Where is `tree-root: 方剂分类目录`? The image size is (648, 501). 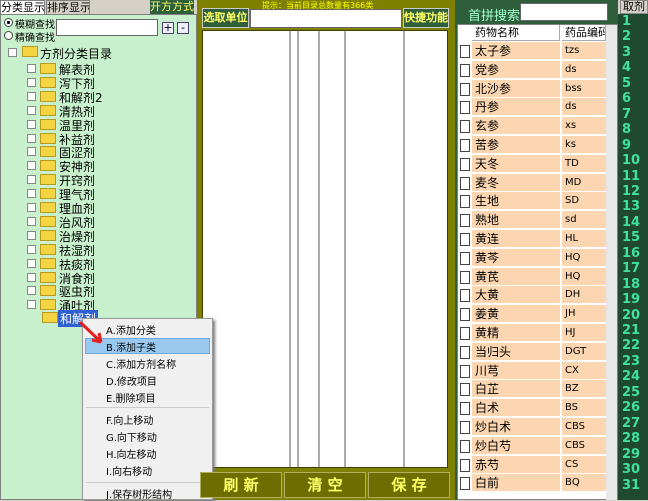 tree-root: 方剂分类目录 is located at coordinates (76, 54).